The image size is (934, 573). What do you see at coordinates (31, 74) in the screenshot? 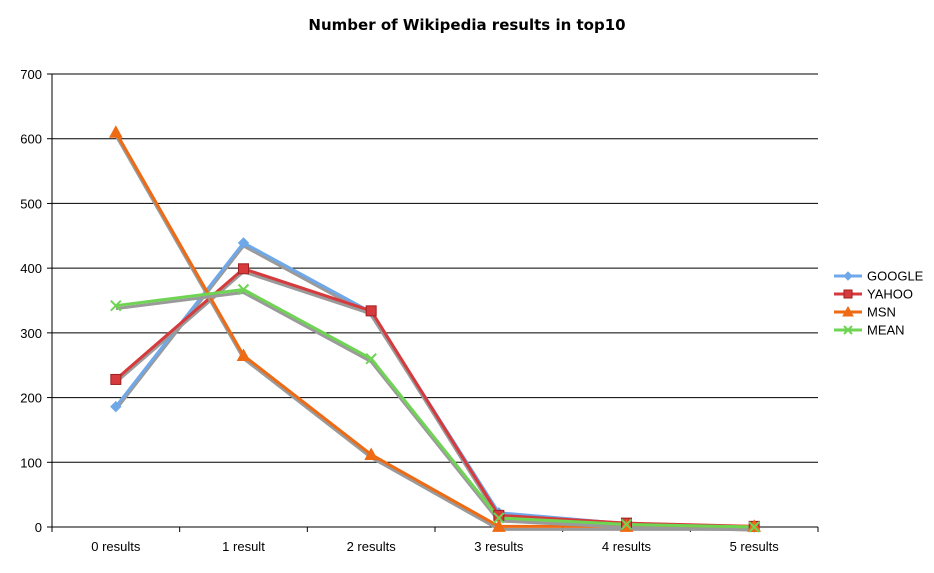
I see `y-tick-label: 700` at bounding box center [31, 74].